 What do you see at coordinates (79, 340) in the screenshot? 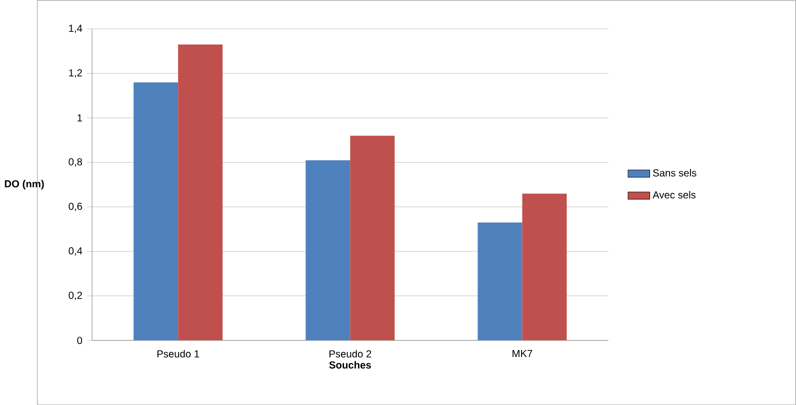
I see `y-tick-label: 0` at bounding box center [79, 340].